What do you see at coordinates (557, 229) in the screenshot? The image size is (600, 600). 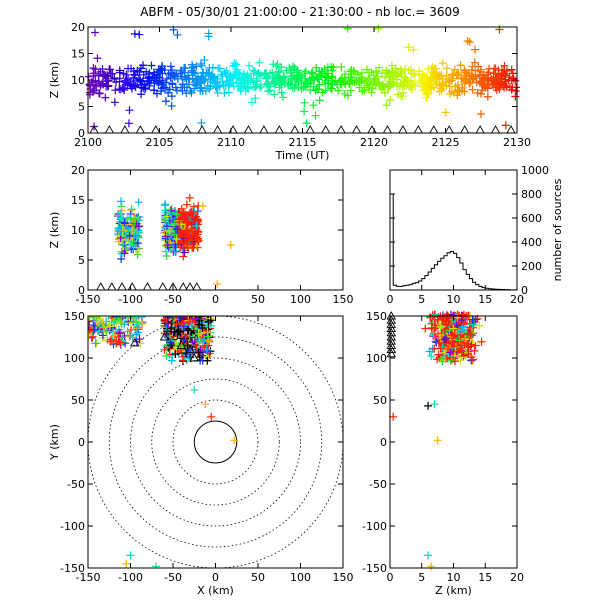 I see `y-axis-label: number of sources` at bounding box center [557, 229].